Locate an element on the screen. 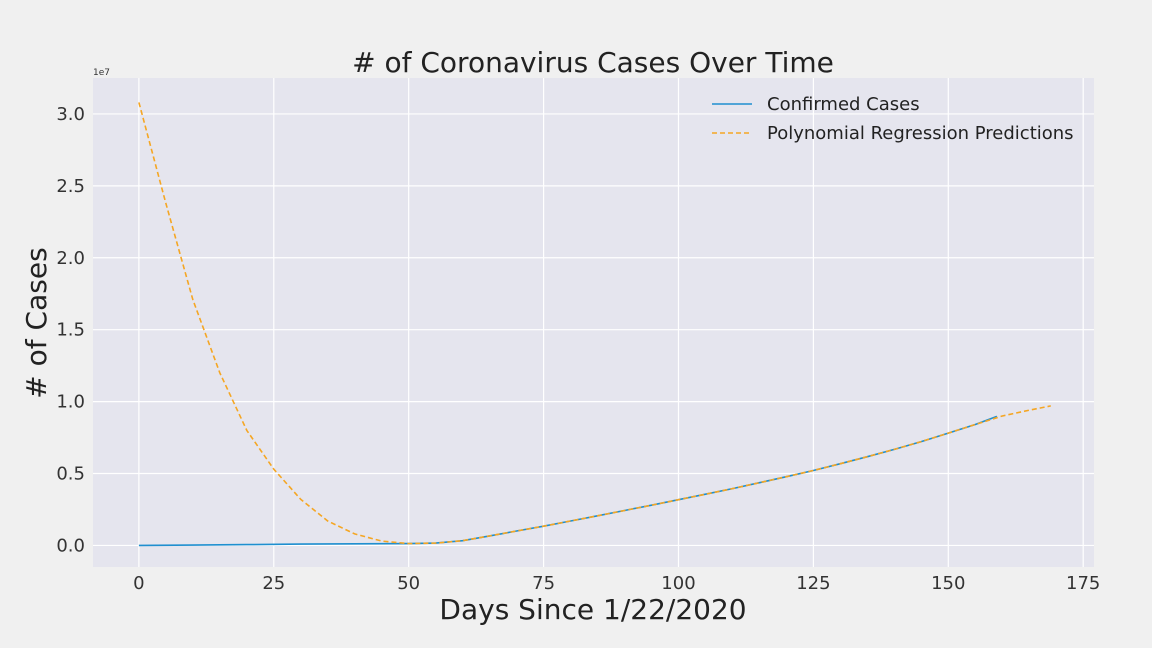  y-axis-title: # of Cases is located at coordinates (36, 322).